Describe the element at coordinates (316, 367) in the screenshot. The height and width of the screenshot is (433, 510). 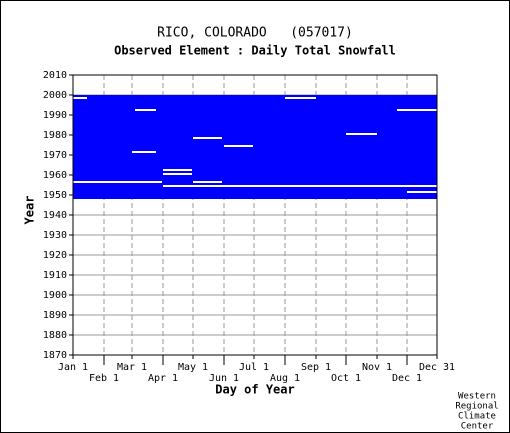
I see `x-tick-label: Sep 1` at that location.